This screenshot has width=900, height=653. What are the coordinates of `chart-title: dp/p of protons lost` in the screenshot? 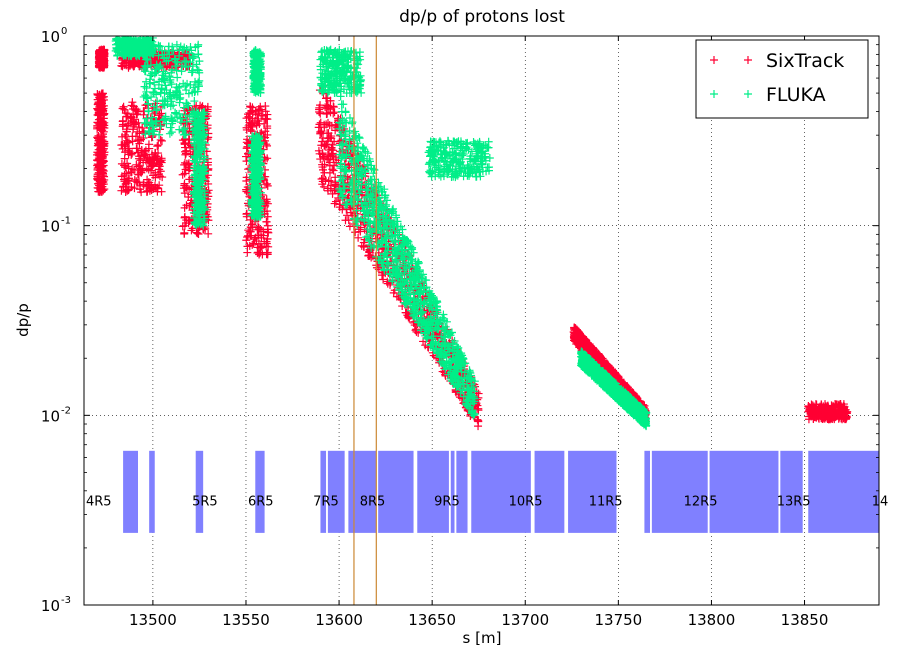 It's located at (482, 17).